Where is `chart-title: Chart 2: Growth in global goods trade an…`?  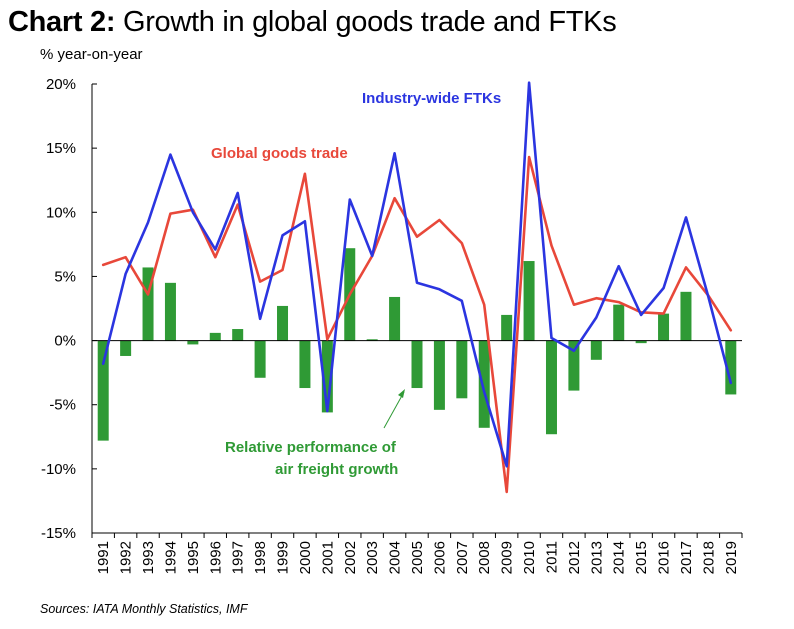
chart-title: Chart 2: Growth in global goods trade an… is located at coordinates (312, 22).